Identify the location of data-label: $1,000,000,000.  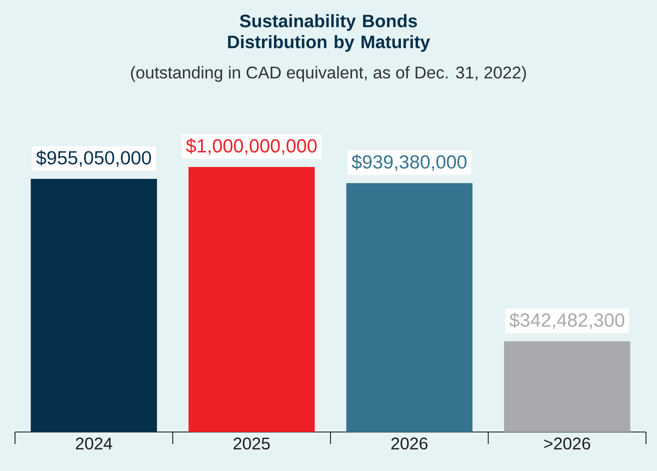
(251, 146).